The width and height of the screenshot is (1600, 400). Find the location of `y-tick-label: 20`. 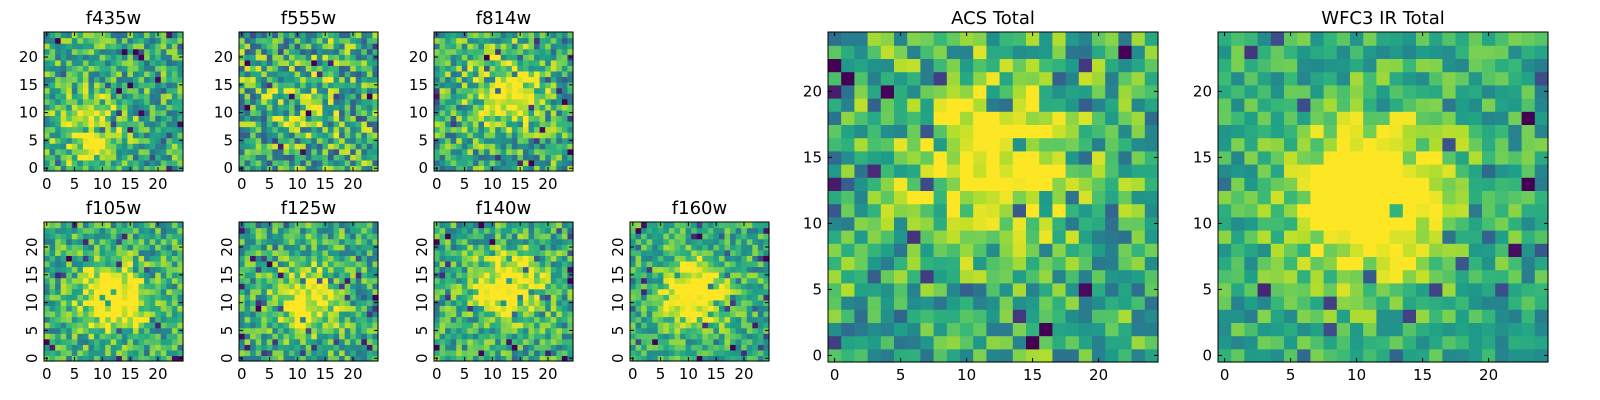

y-tick-label: 20 is located at coordinates (227, 246).